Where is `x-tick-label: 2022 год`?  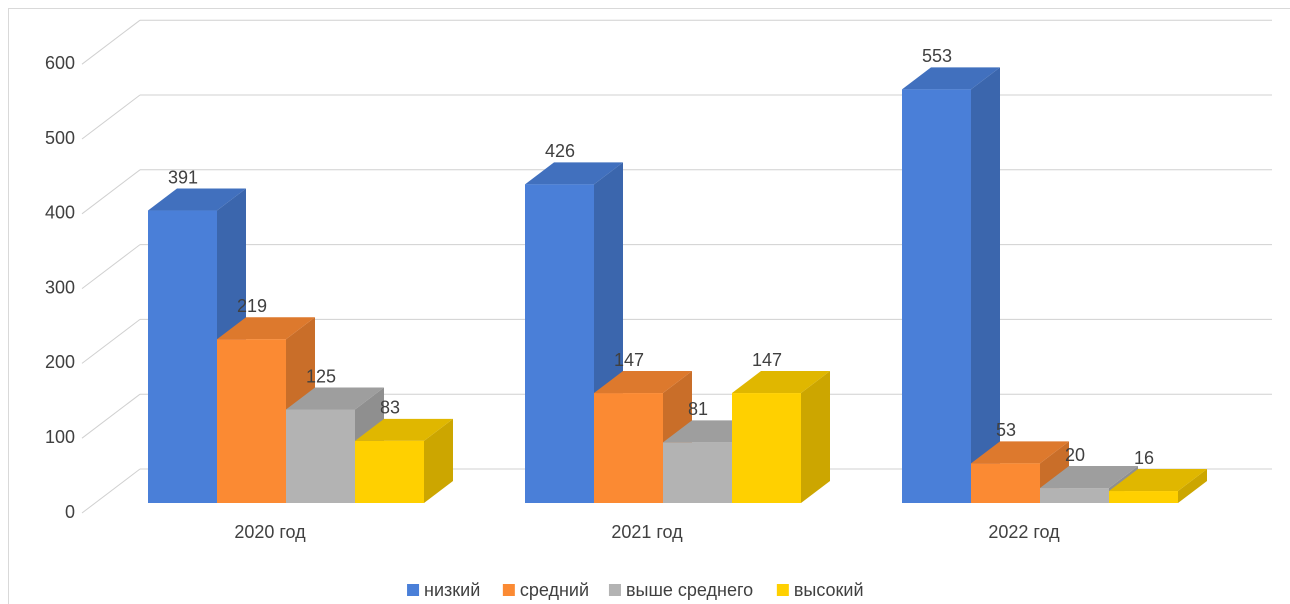
x-tick-label: 2022 год is located at coordinates (1024, 532).